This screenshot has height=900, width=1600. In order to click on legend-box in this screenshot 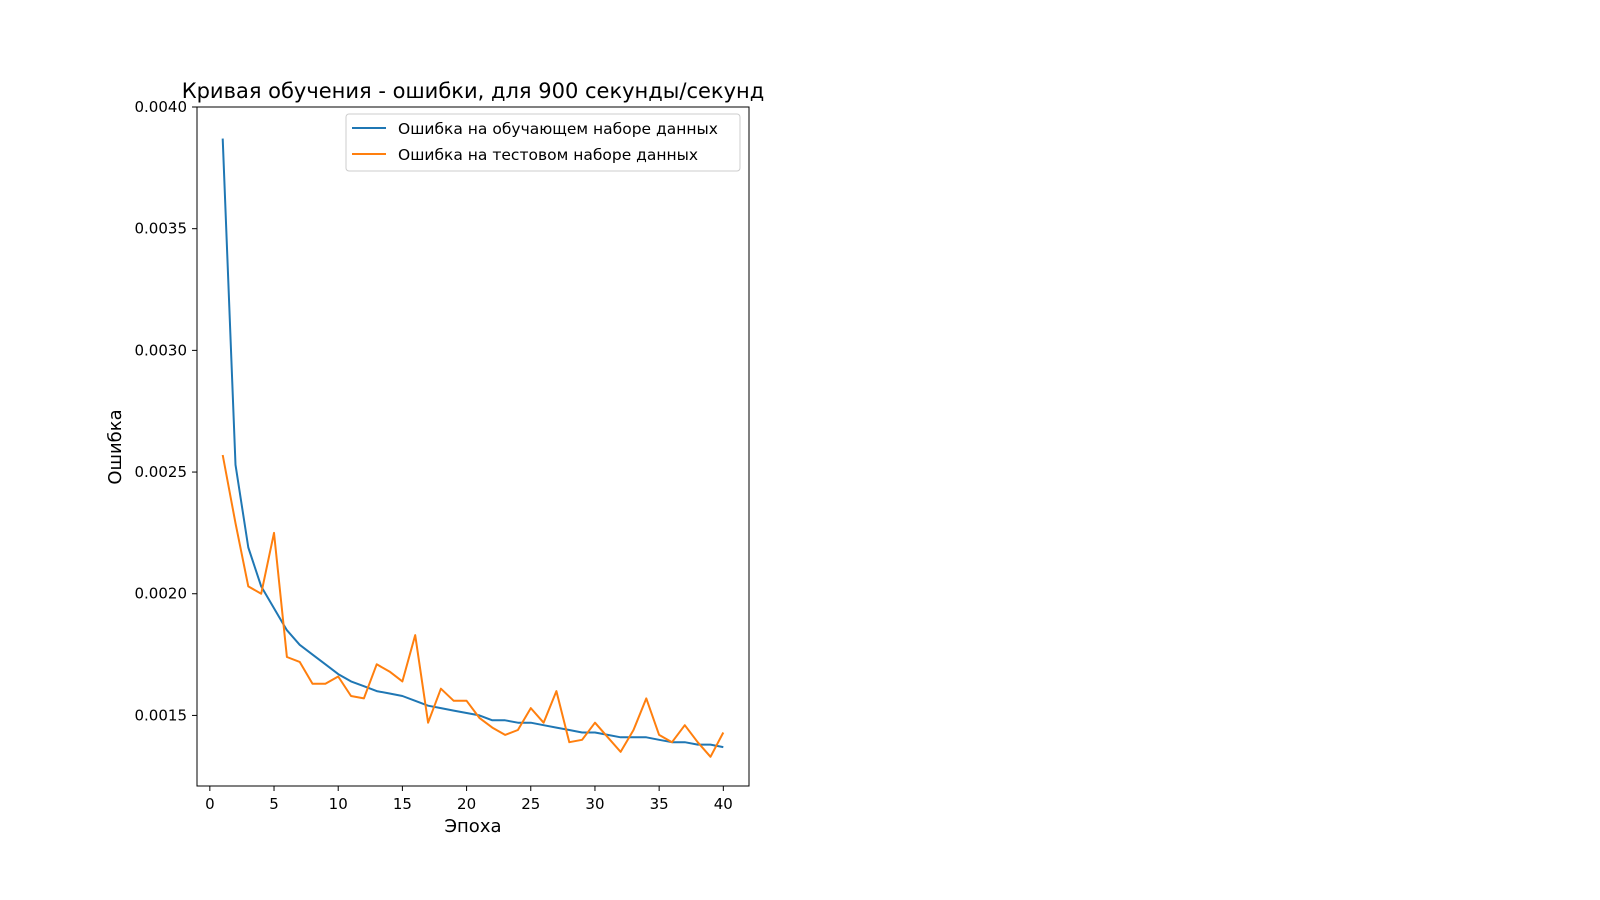, I will do `click(543, 142)`.